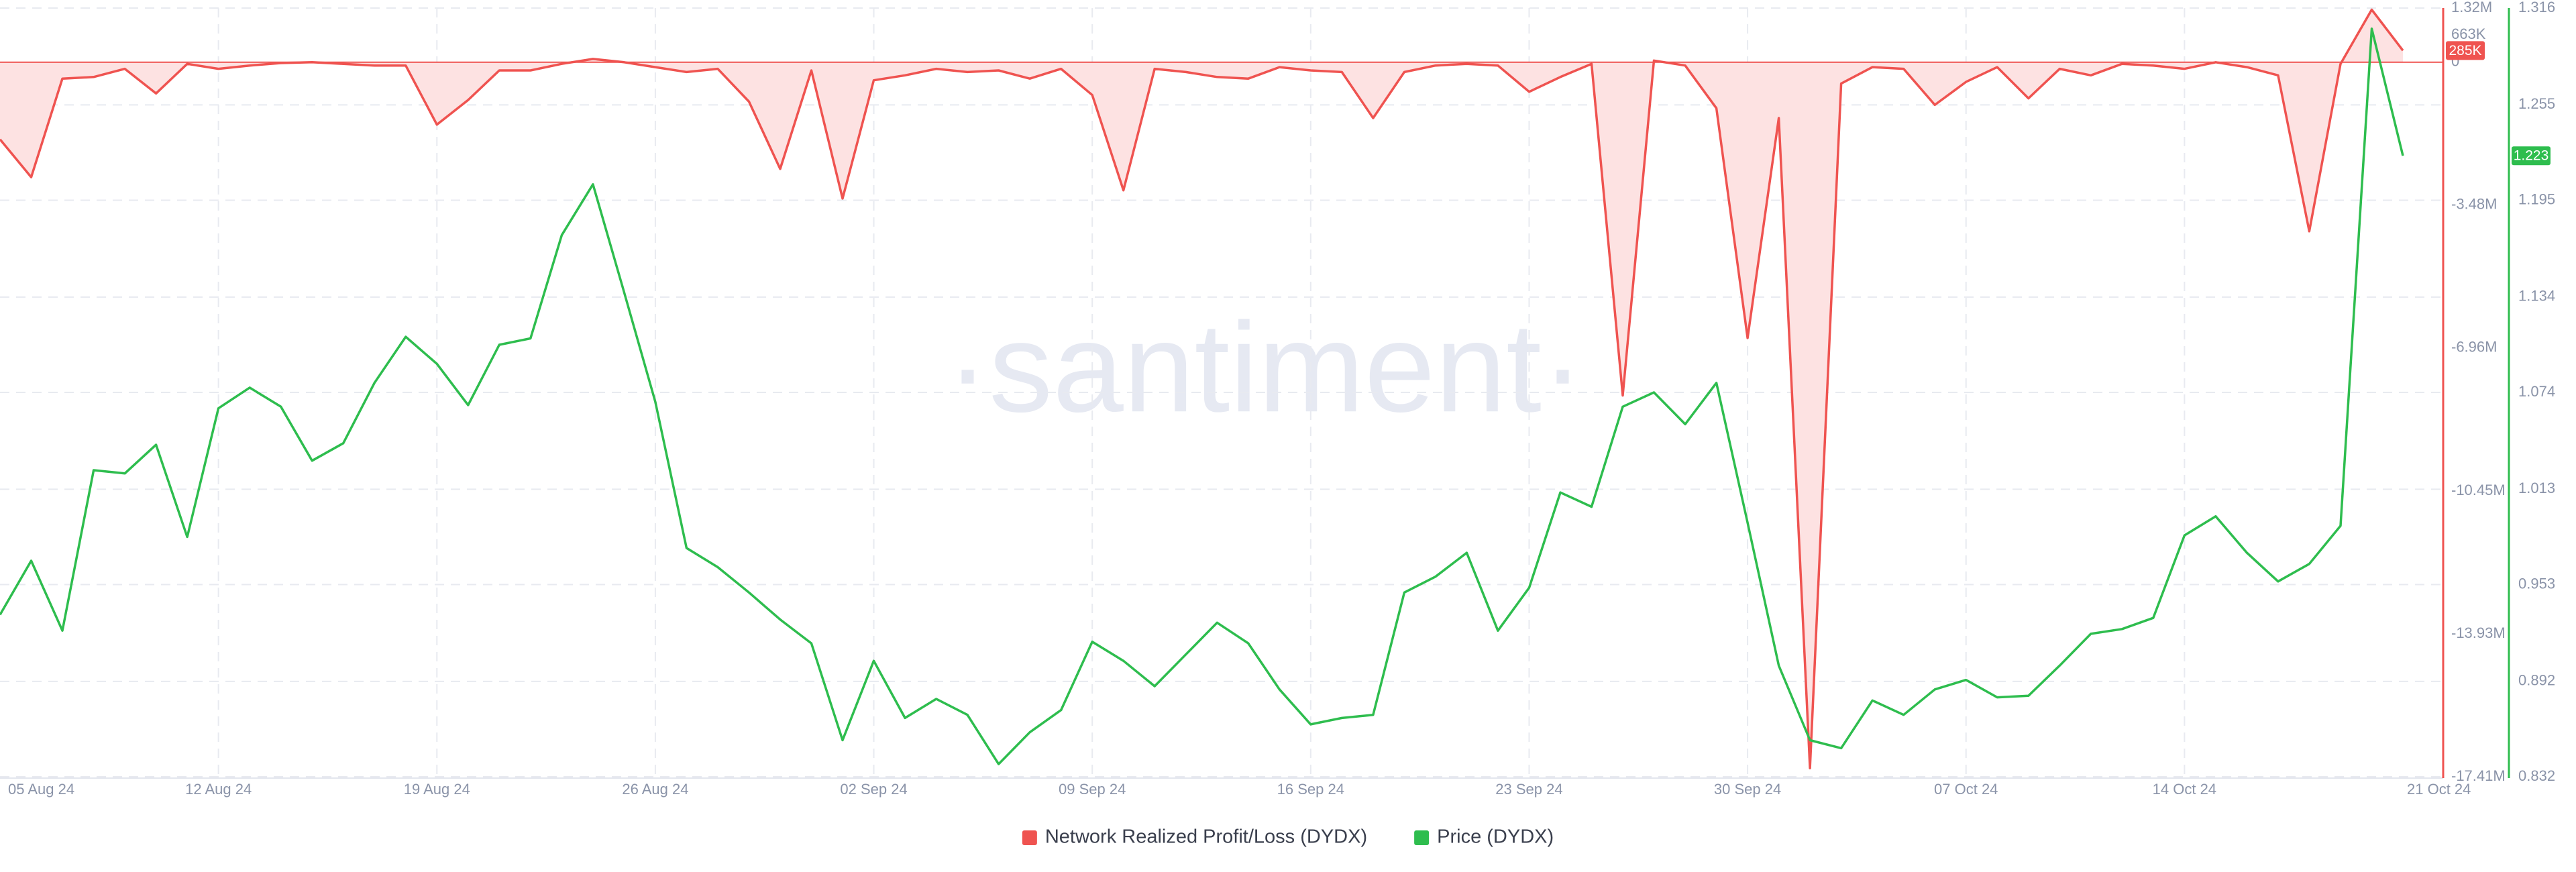 The image size is (2576, 872). I want to click on x-tick-label: 30 Sep 24, so click(1747, 790).